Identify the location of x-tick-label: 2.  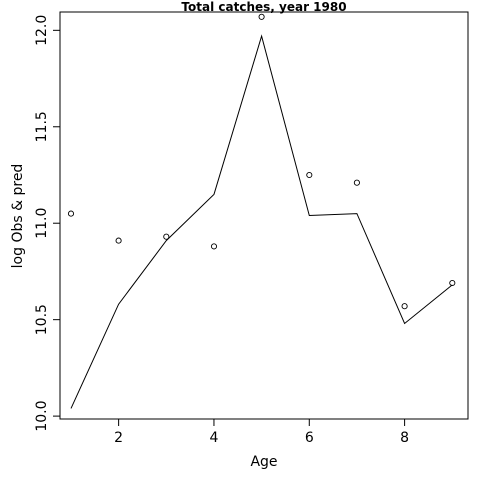
(118, 438).